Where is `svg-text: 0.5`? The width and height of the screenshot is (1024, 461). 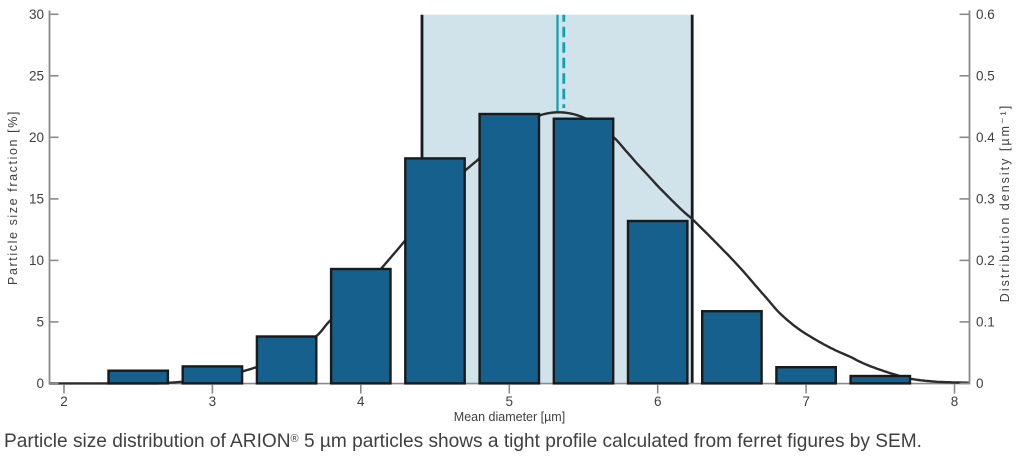 svg-text: 0.5 is located at coordinates (985, 76).